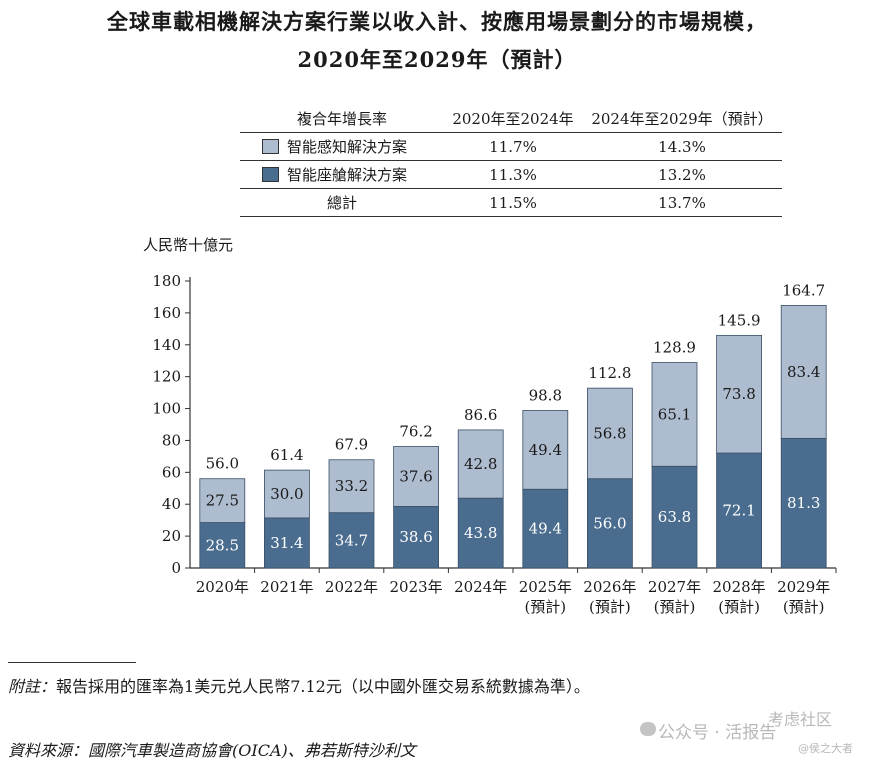  I want to click on chart-title: 全球車載相機解決方案行業以收入計、按應用場景劃分的市場規模，, so click(437, 21).